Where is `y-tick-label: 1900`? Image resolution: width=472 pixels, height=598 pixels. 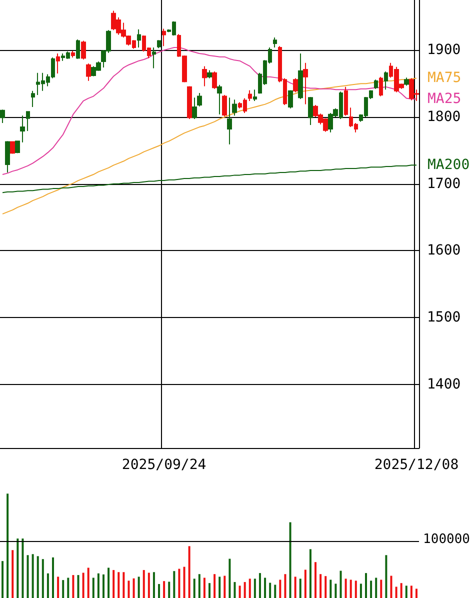
y-tick-label: 1900 is located at coordinates (444, 50).